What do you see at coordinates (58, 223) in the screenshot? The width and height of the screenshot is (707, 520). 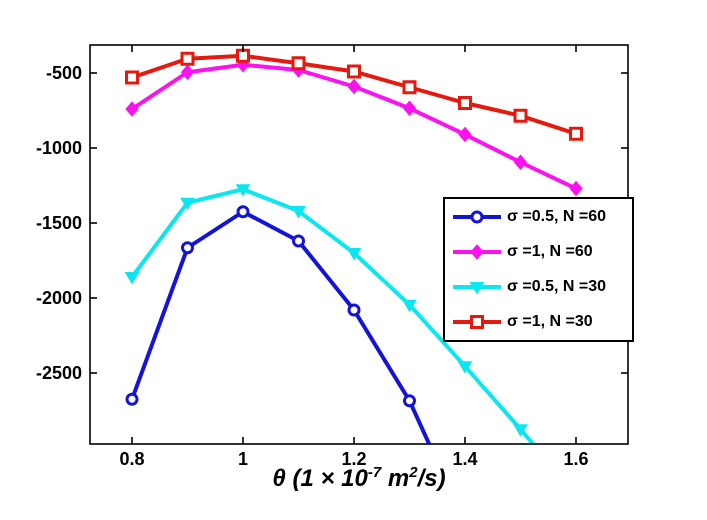 I see `y-tick-label: -1500` at bounding box center [58, 223].